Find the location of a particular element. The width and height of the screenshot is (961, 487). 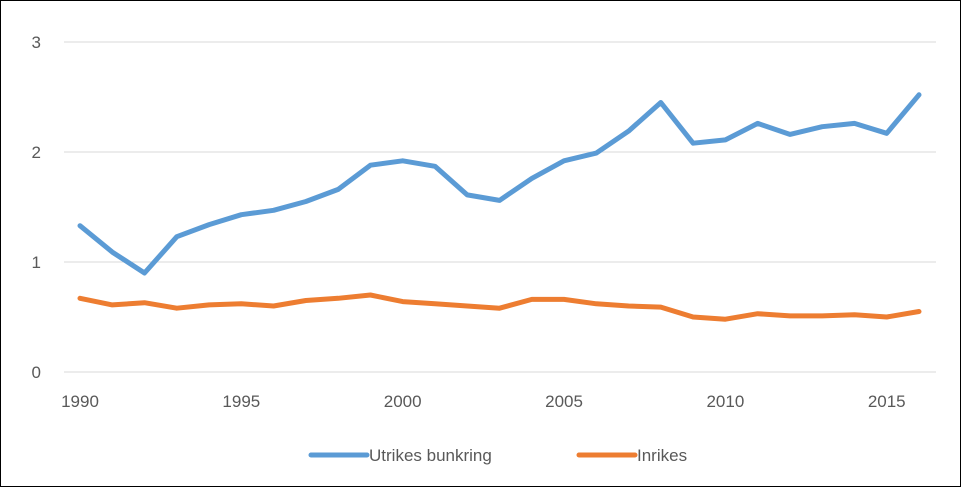

y-tick-label: 1 is located at coordinates (36, 262).